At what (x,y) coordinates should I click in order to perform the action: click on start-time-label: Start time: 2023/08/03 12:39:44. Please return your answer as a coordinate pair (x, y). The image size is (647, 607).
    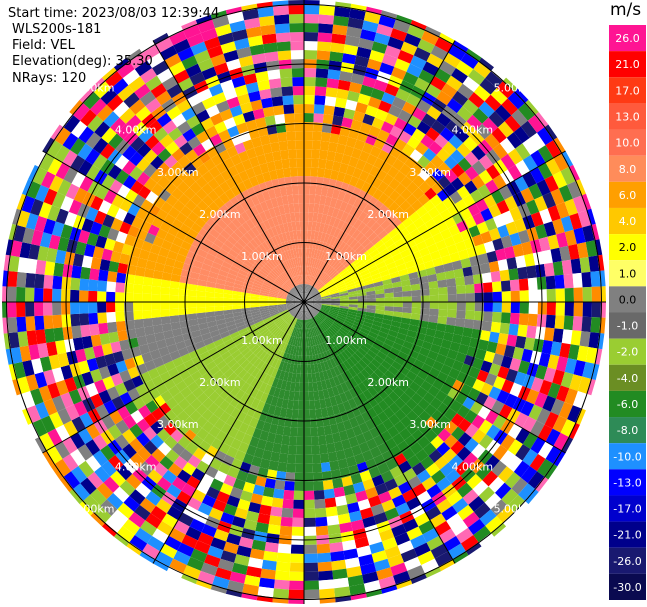
    Looking at the image, I should click on (114, 13).